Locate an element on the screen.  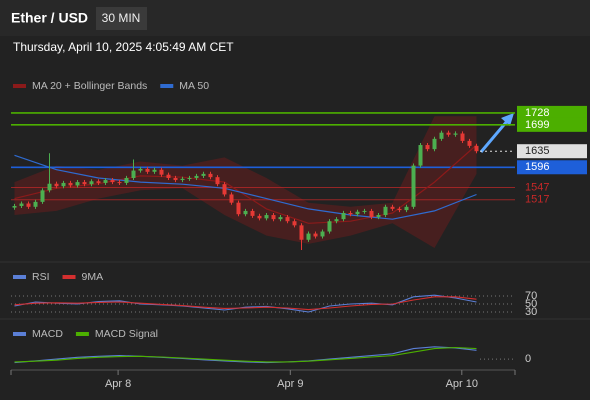
legend-label: MACD Signal is located at coordinates (126, 334).